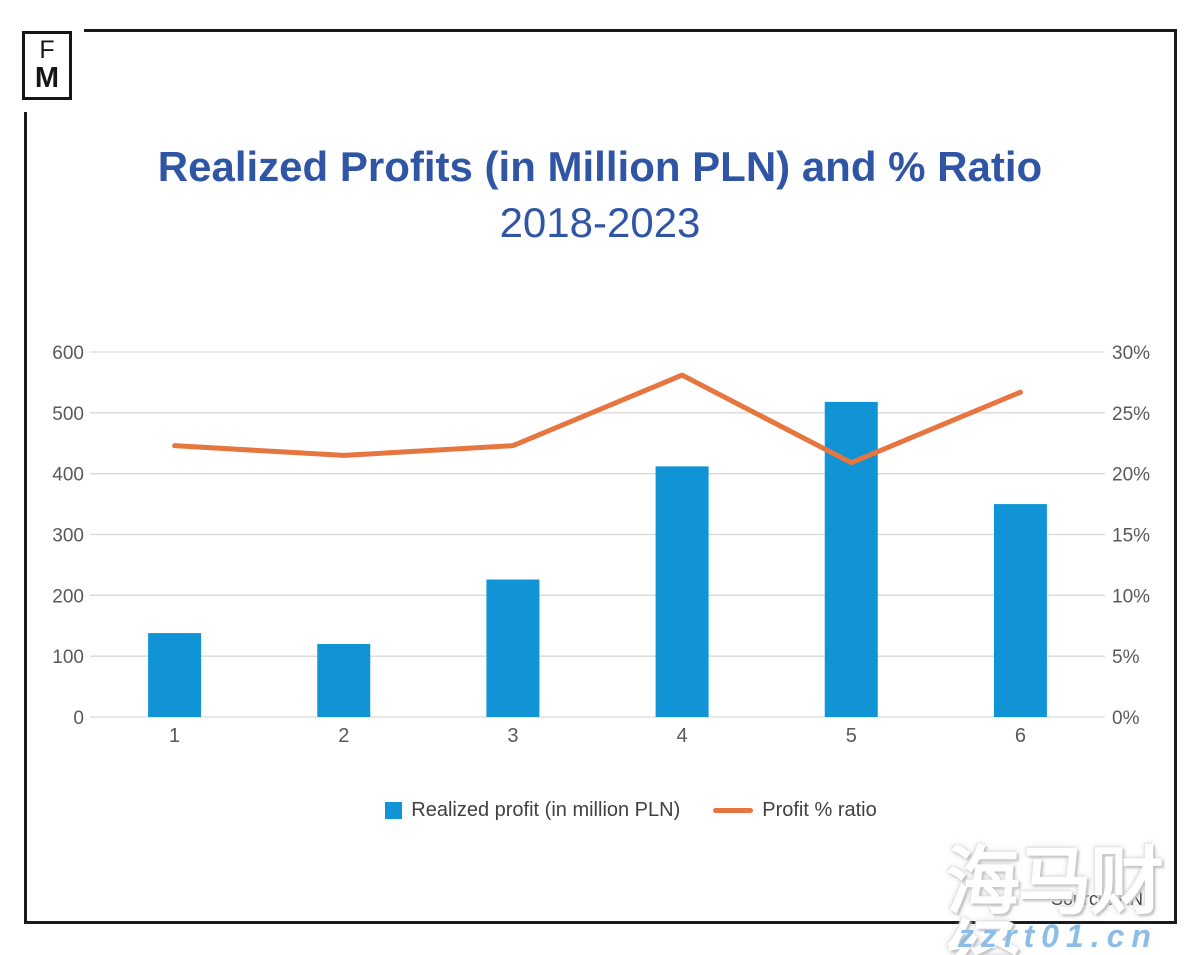 The image size is (1200, 955). I want to click on frame-border-left, so click(25, 516).